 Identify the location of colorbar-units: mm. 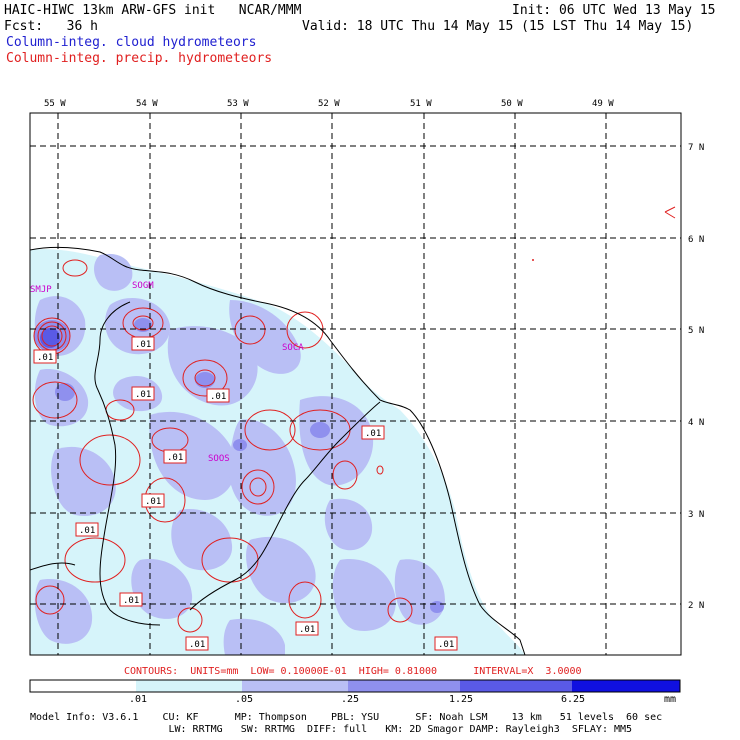
(670, 699).